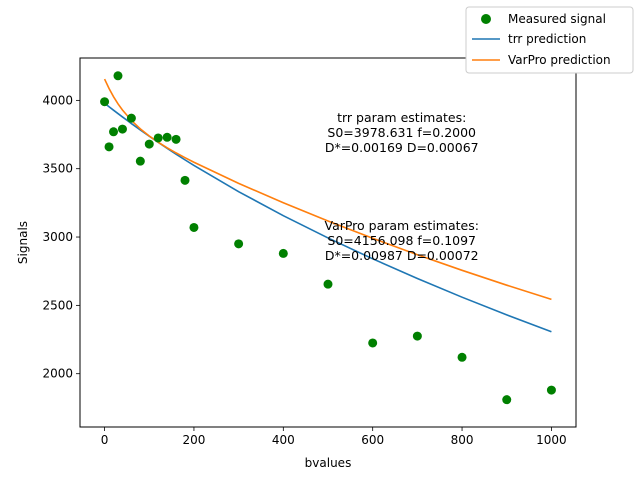 The width and height of the screenshot is (640, 480). Describe the element at coordinates (462, 440) in the screenshot. I see `x-tick-label: 800` at that location.